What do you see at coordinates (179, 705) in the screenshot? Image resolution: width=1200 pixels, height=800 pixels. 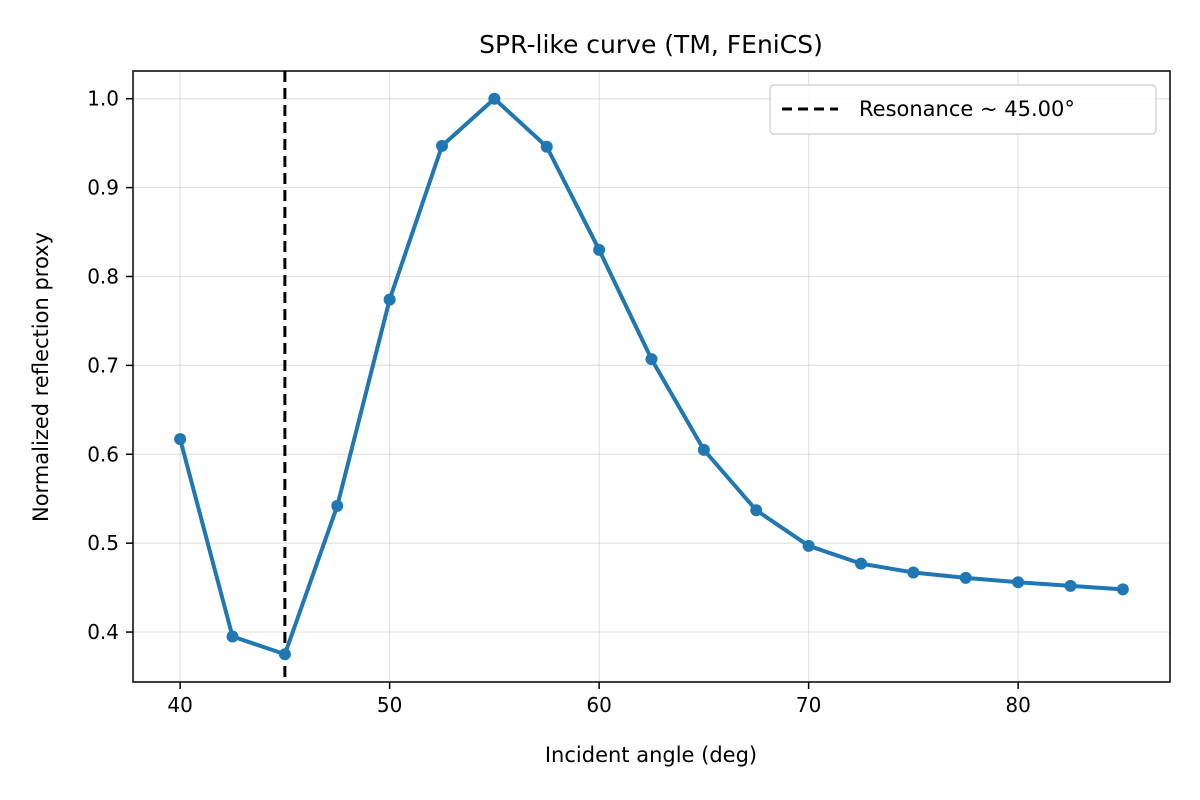 I see `x-tick-label: 40` at bounding box center [179, 705].